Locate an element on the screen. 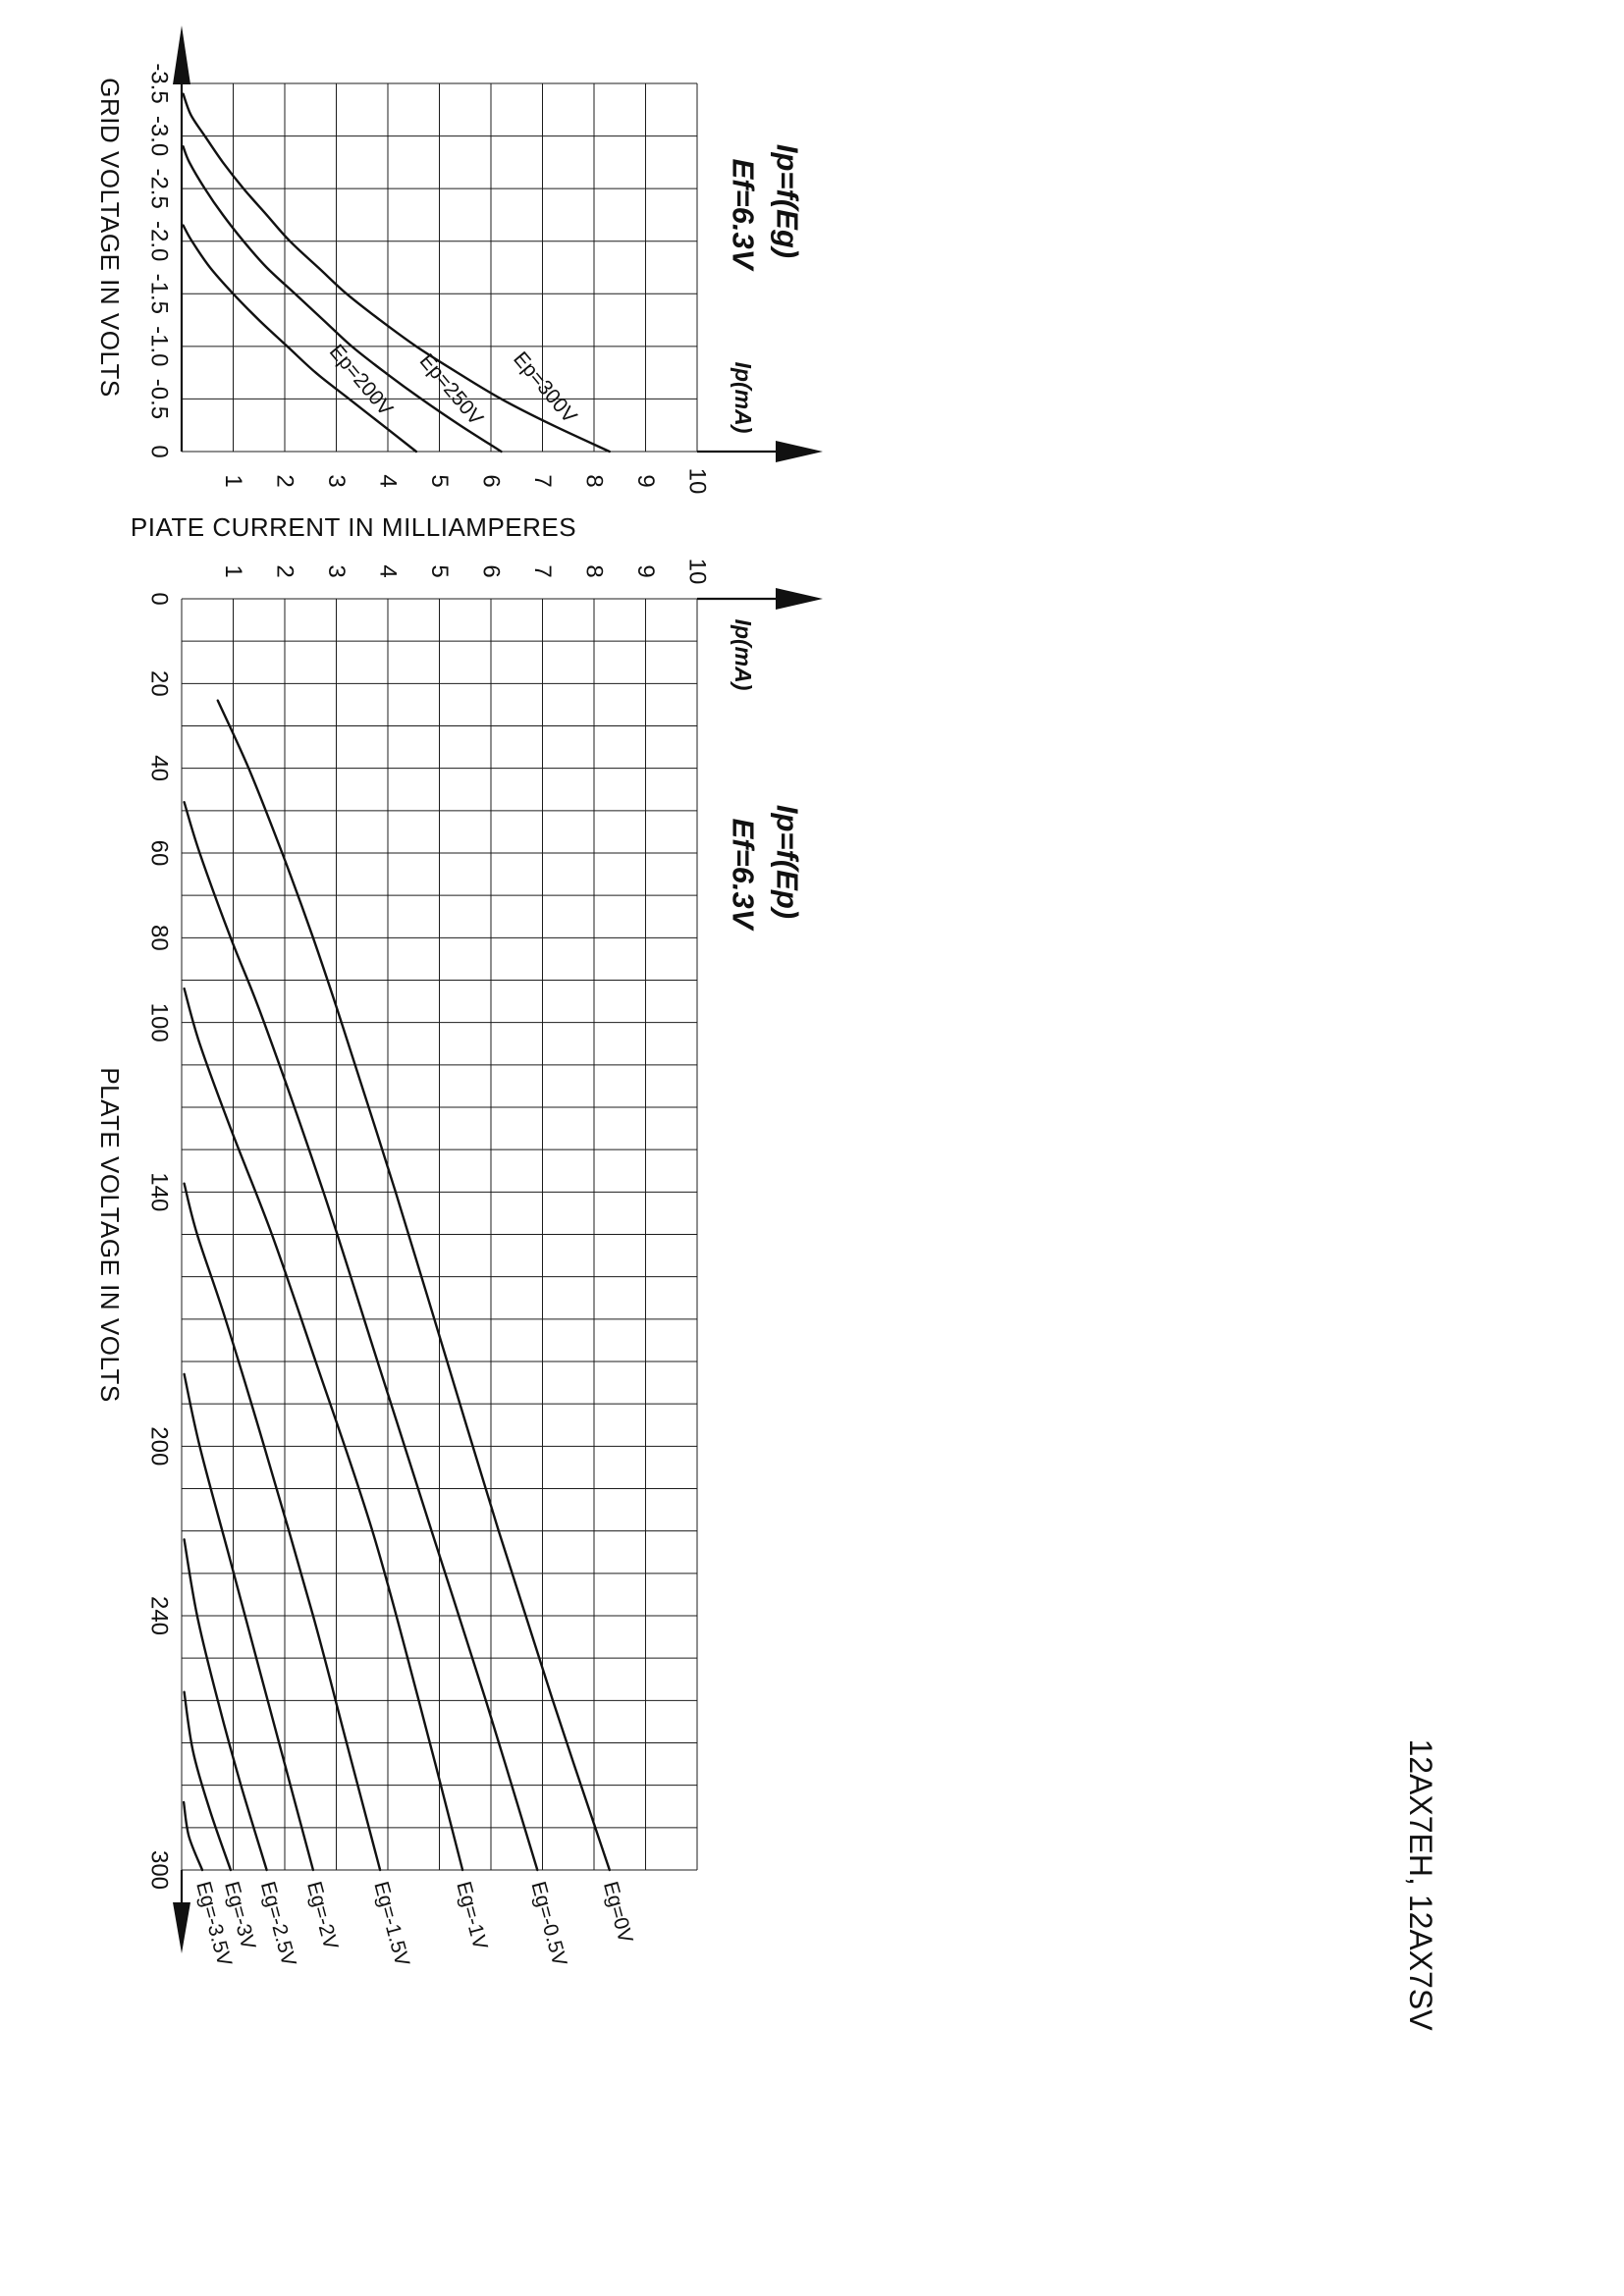 The height and width of the screenshot is (2296, 1624). chart2-curve-Eg=-2V is located at coordinates (249, 1622).